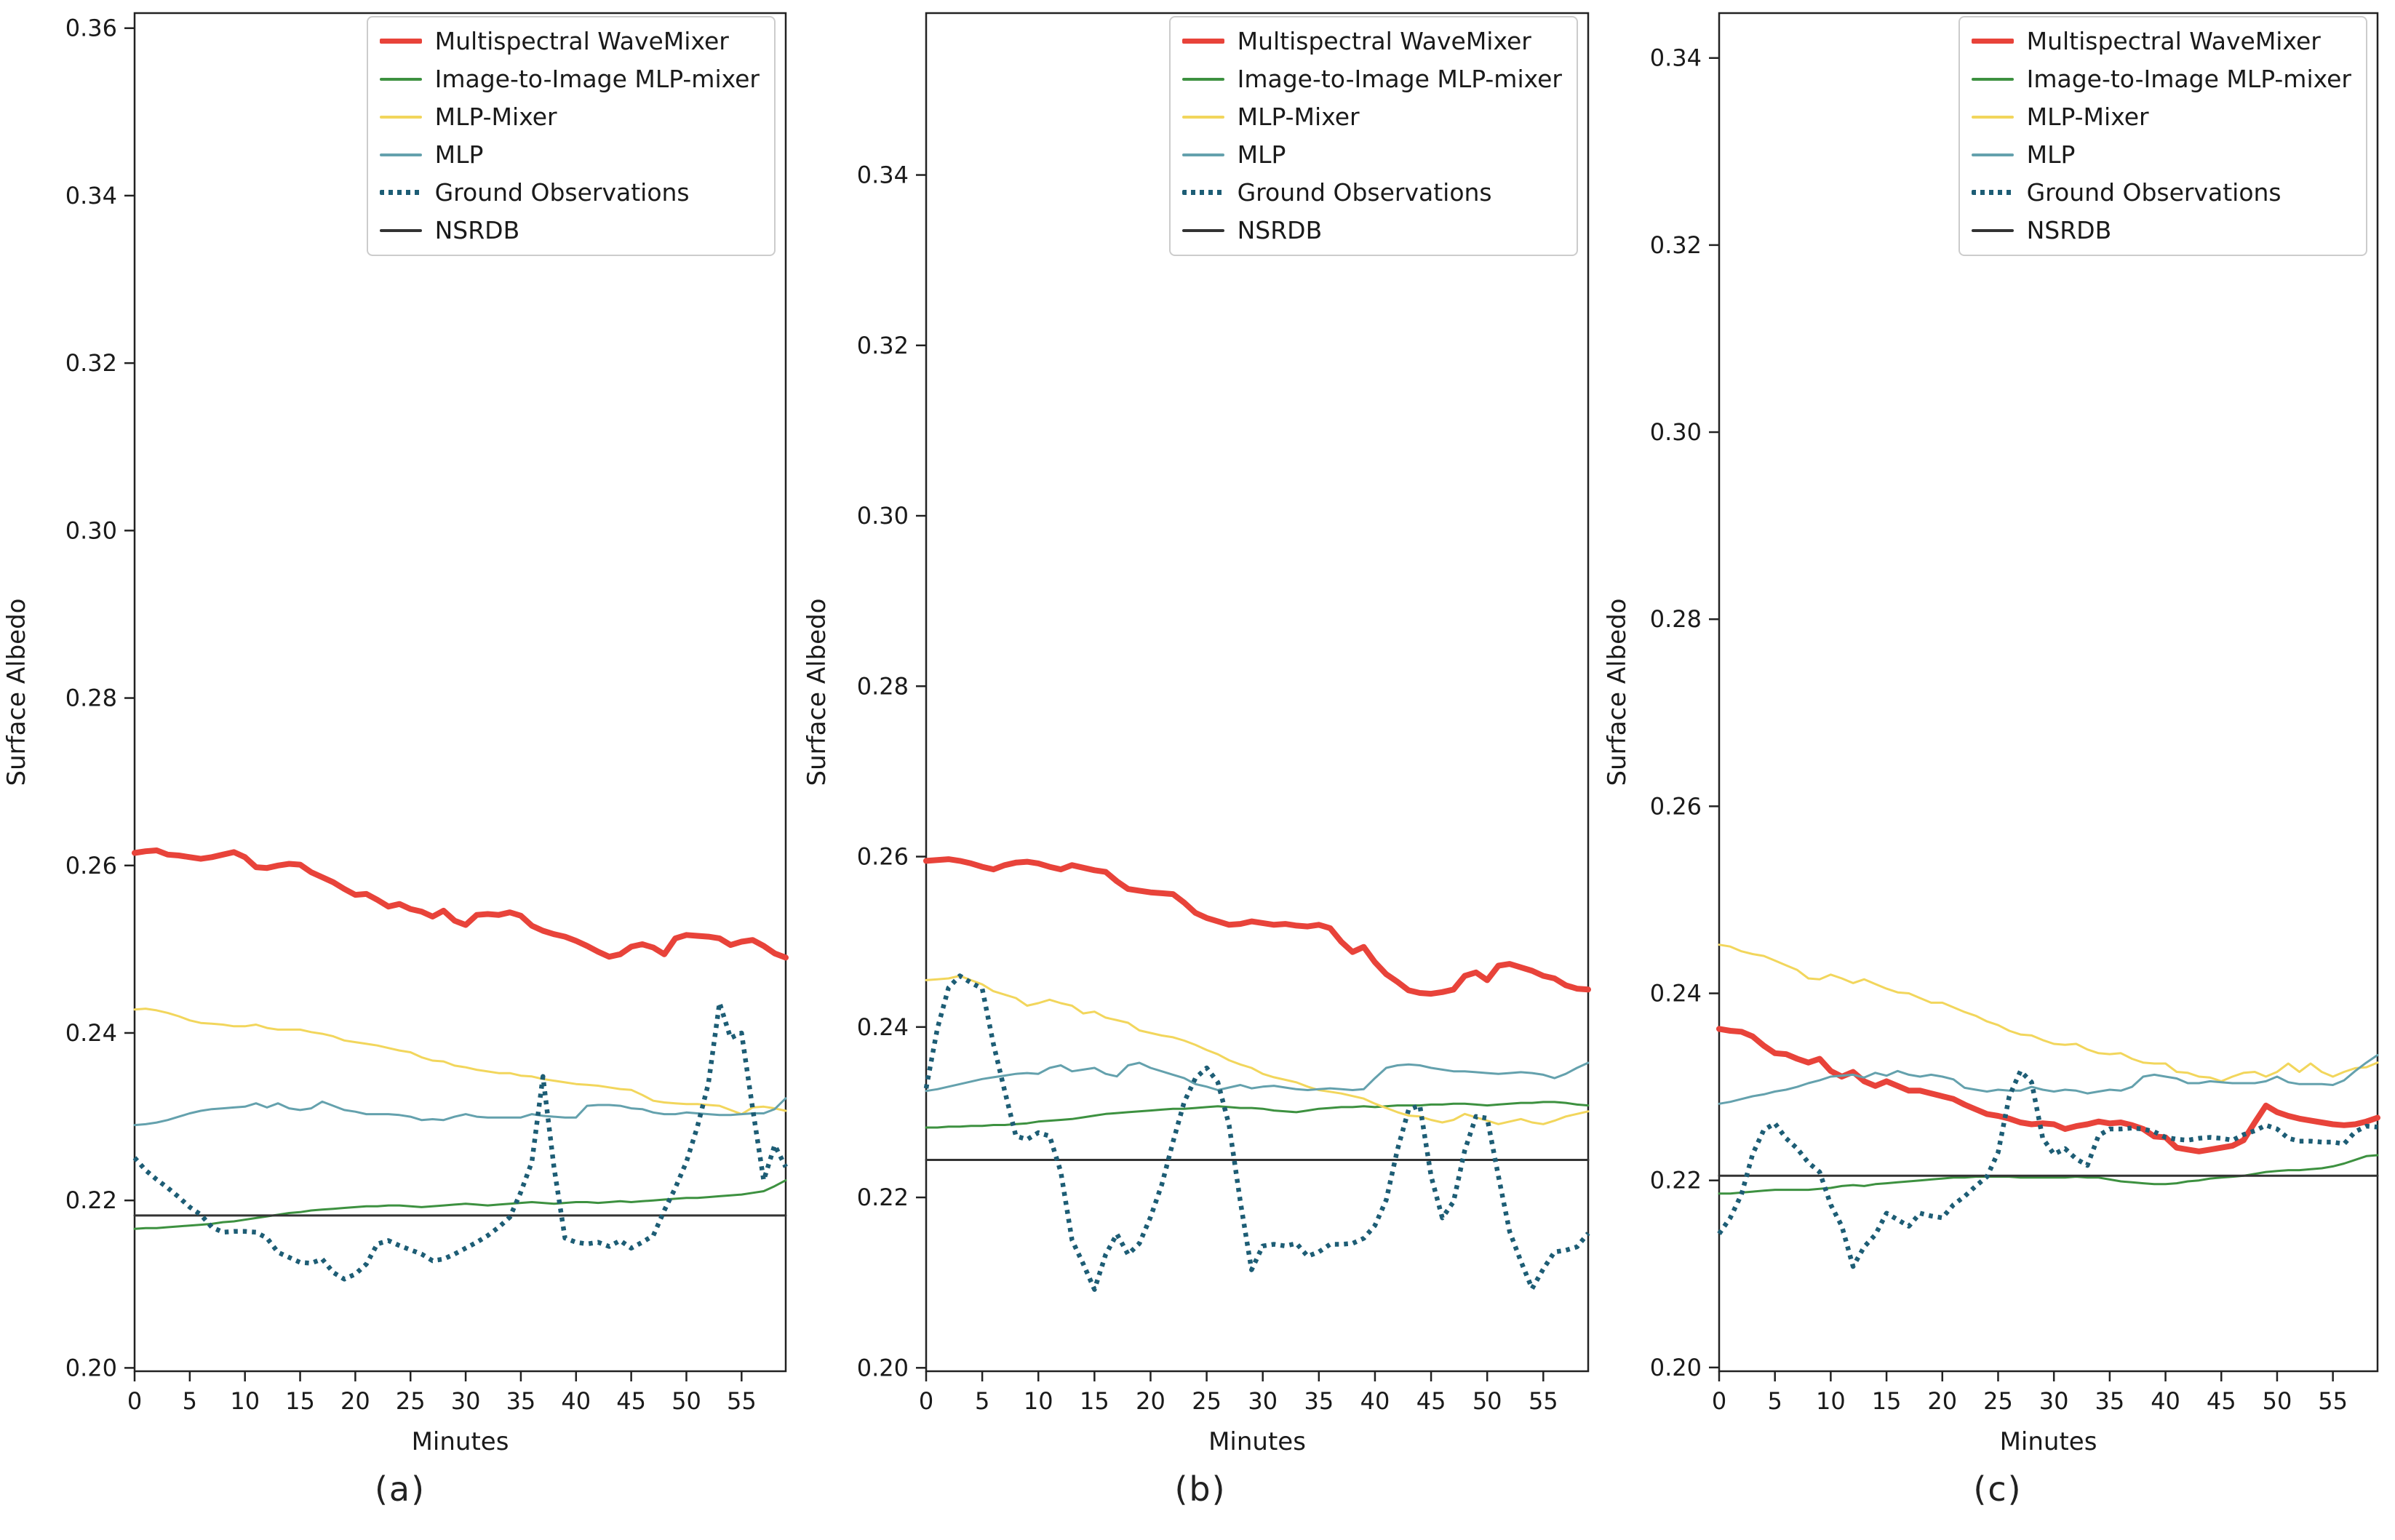  What do you see at coordinates (460, 904) in the screenshot?
I see `series-multispectral-wavemixer` at bounding box center [460, 904].